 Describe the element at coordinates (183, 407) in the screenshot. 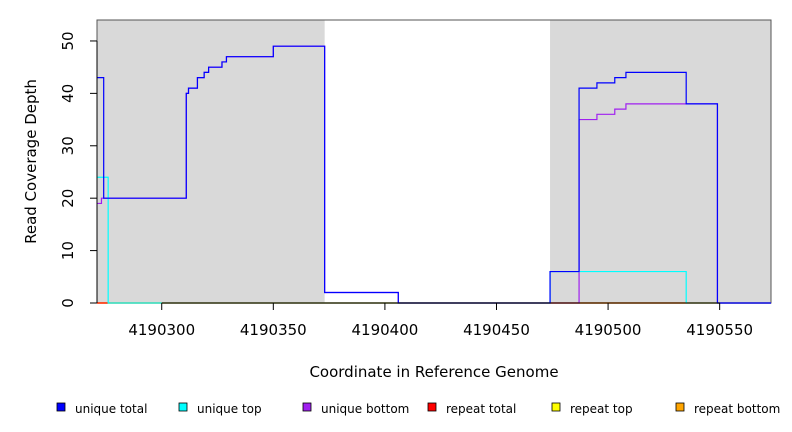

I see `legend-swatch-unique-top` at that location.